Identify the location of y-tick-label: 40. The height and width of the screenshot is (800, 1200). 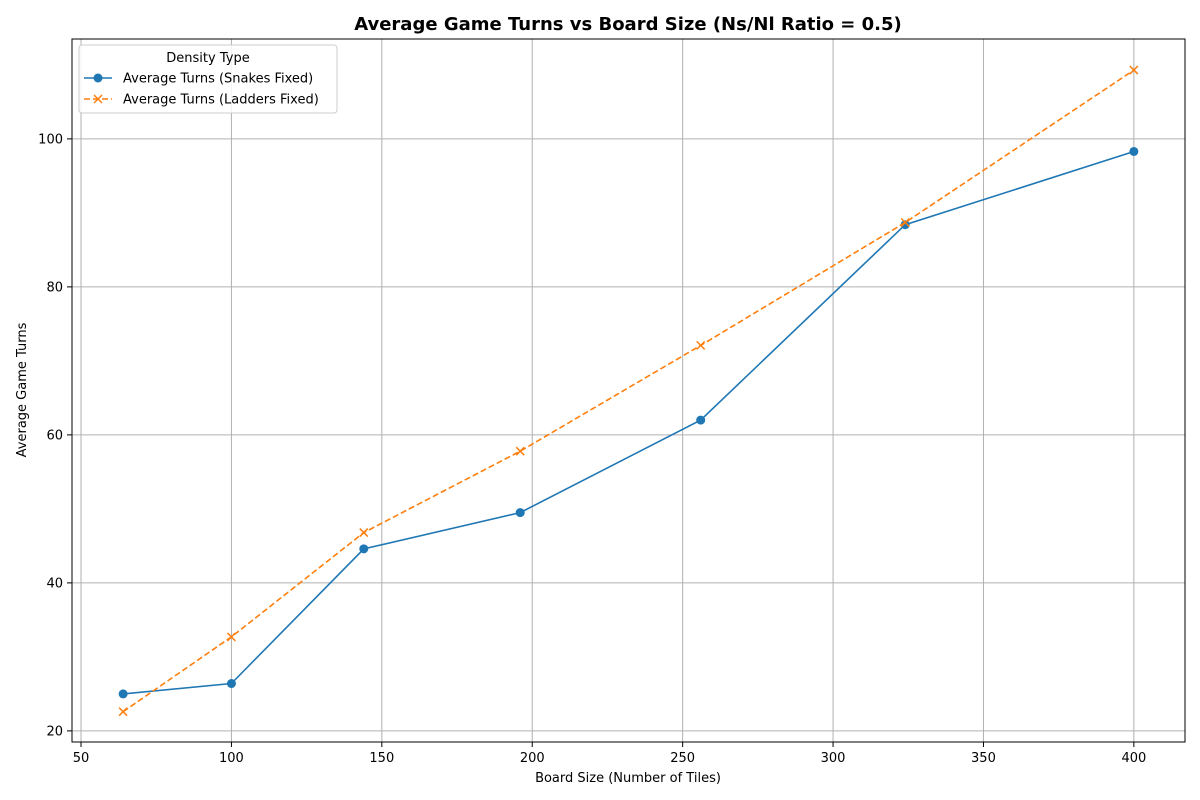
(54, 583).